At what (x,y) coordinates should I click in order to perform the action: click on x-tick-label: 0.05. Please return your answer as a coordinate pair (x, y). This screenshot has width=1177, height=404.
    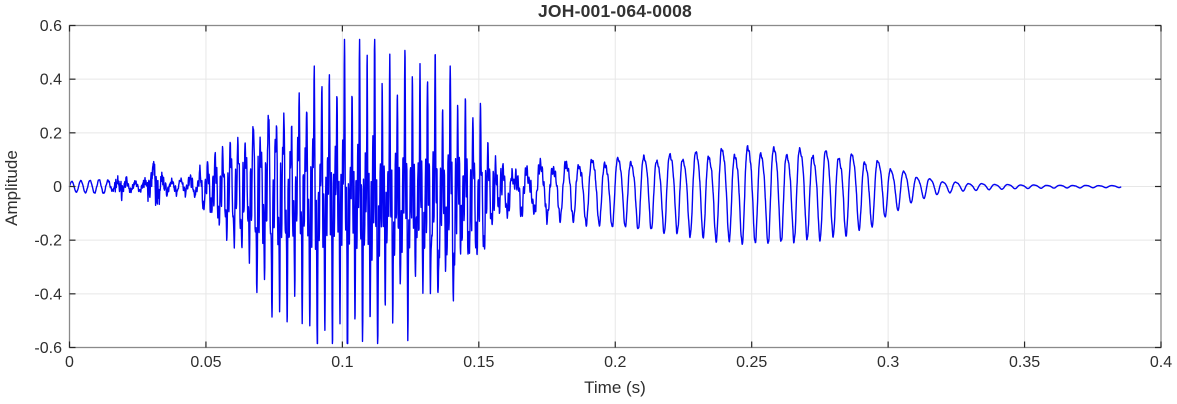
    Looking at the image, I should click on (205, 362).